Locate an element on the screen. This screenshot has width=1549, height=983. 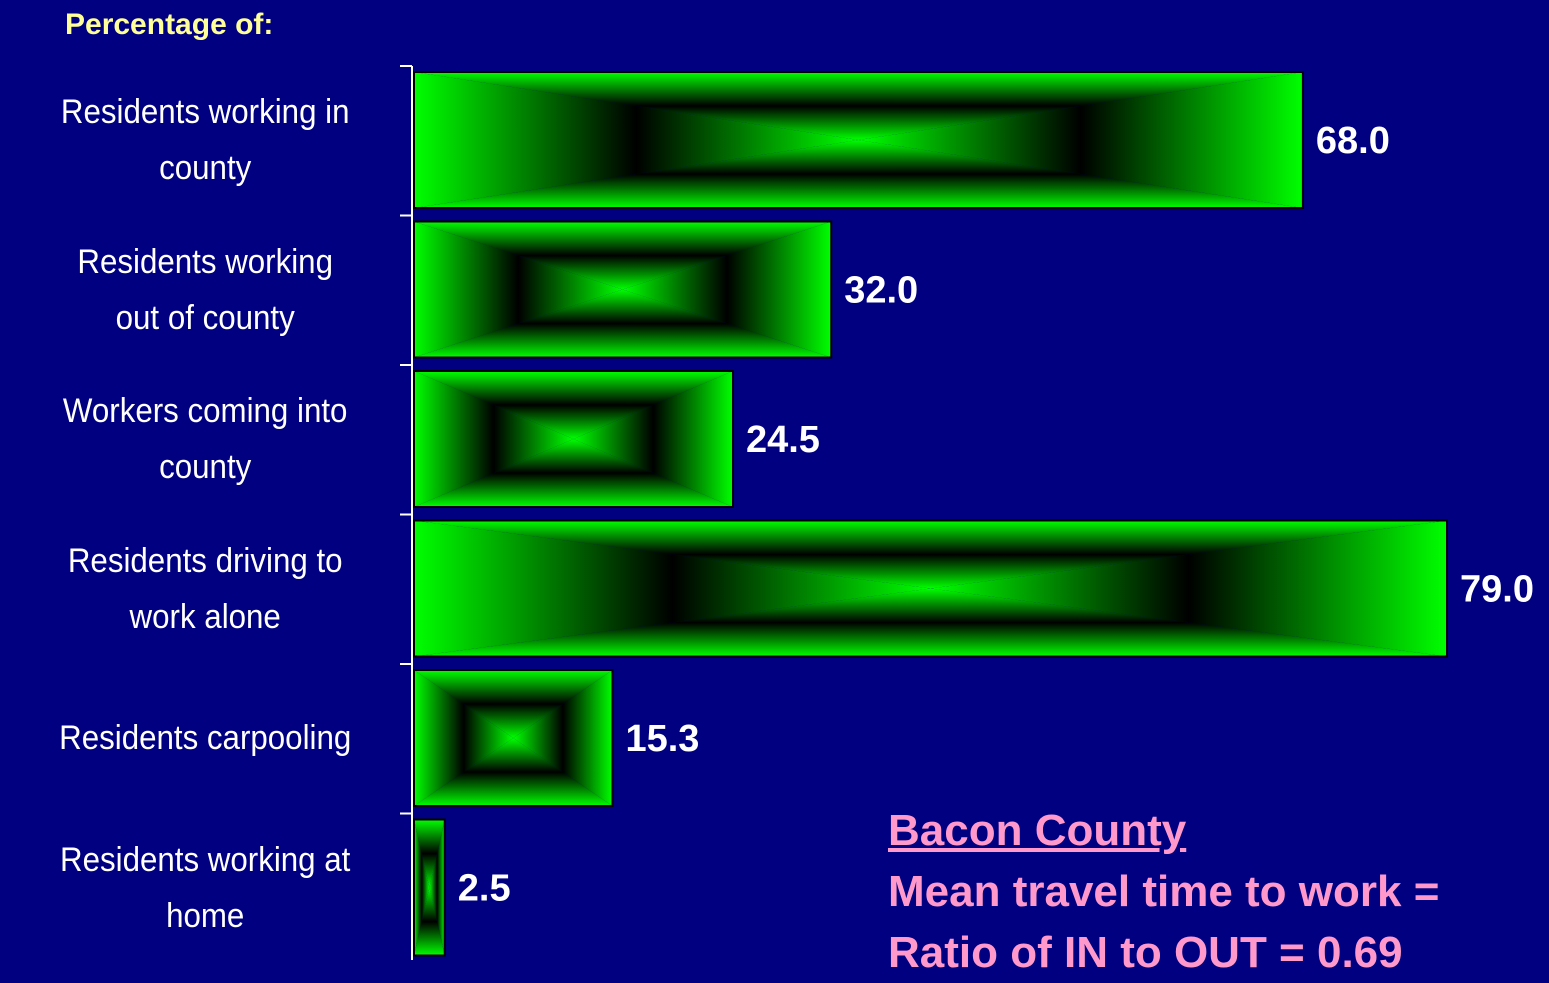
category-label: Workers coming into county is located at coordinates (205, 439).